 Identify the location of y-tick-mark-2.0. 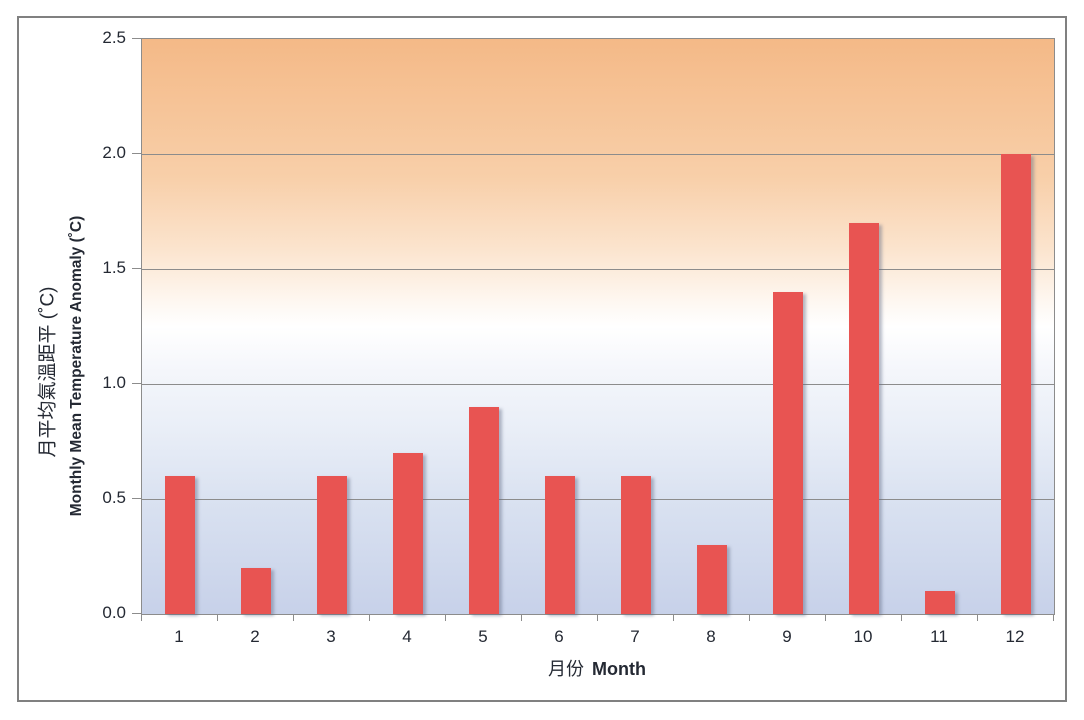
(136, 153).